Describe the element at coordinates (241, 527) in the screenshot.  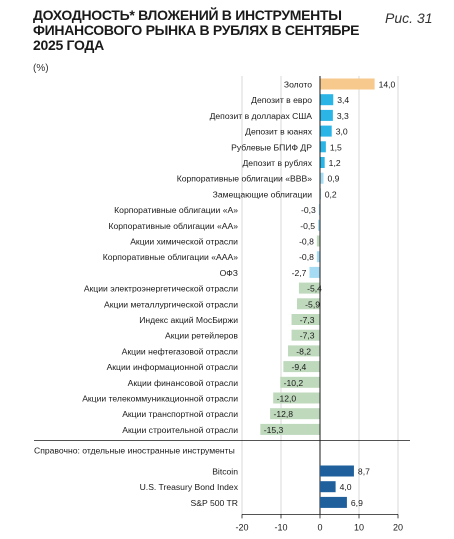
I see `x-tick-label: -20` at that location.